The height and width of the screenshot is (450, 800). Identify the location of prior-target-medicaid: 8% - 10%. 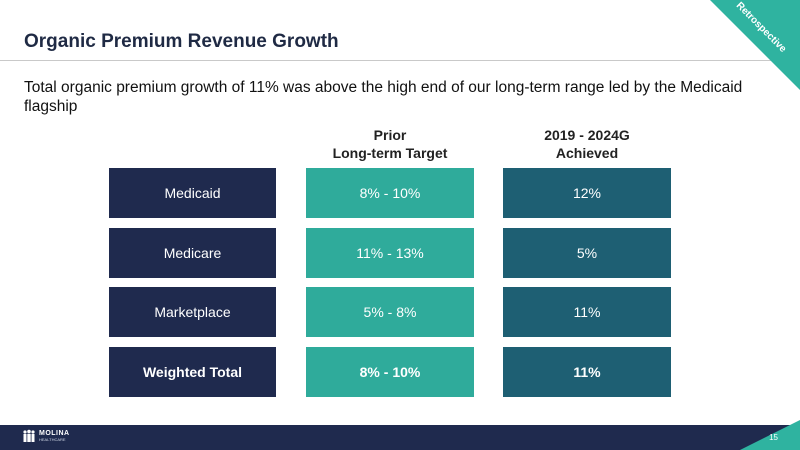
(390, 193).